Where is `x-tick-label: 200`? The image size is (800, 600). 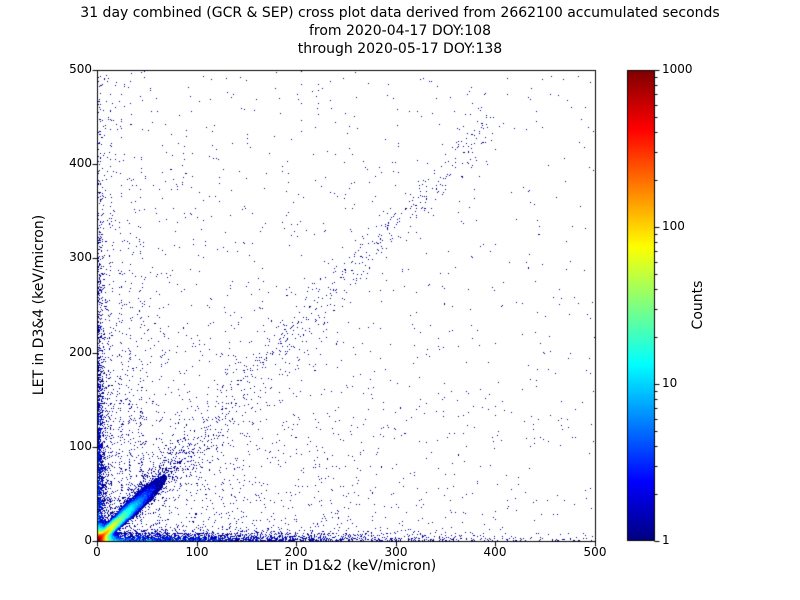
x-tick-label: 200 is located at coordinates (296, 552).